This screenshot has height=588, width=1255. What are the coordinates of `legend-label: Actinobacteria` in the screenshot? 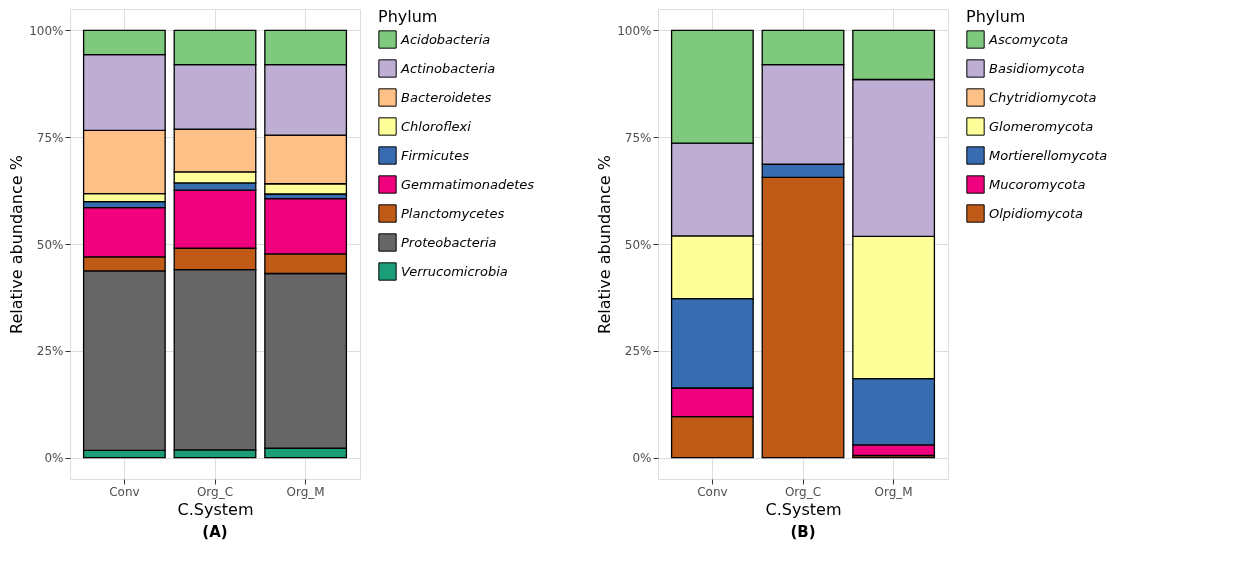 It's located at (448, 68).